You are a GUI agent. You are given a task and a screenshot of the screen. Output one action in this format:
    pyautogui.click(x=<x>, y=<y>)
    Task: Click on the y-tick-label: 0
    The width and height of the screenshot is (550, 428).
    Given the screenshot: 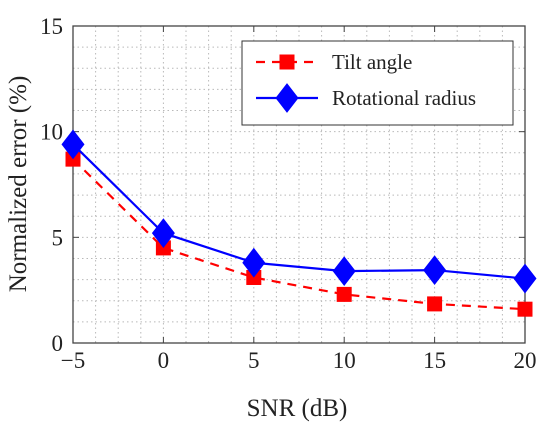 What is the action you would take?
    pyautogui.click(x=58, y=343)
    